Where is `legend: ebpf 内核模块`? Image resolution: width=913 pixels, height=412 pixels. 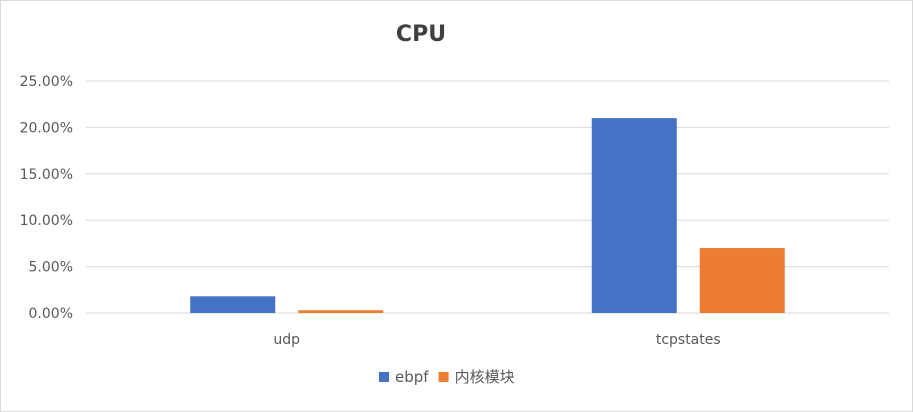
legend: ebpf 内核模块 is located at coordinates (447, 377).